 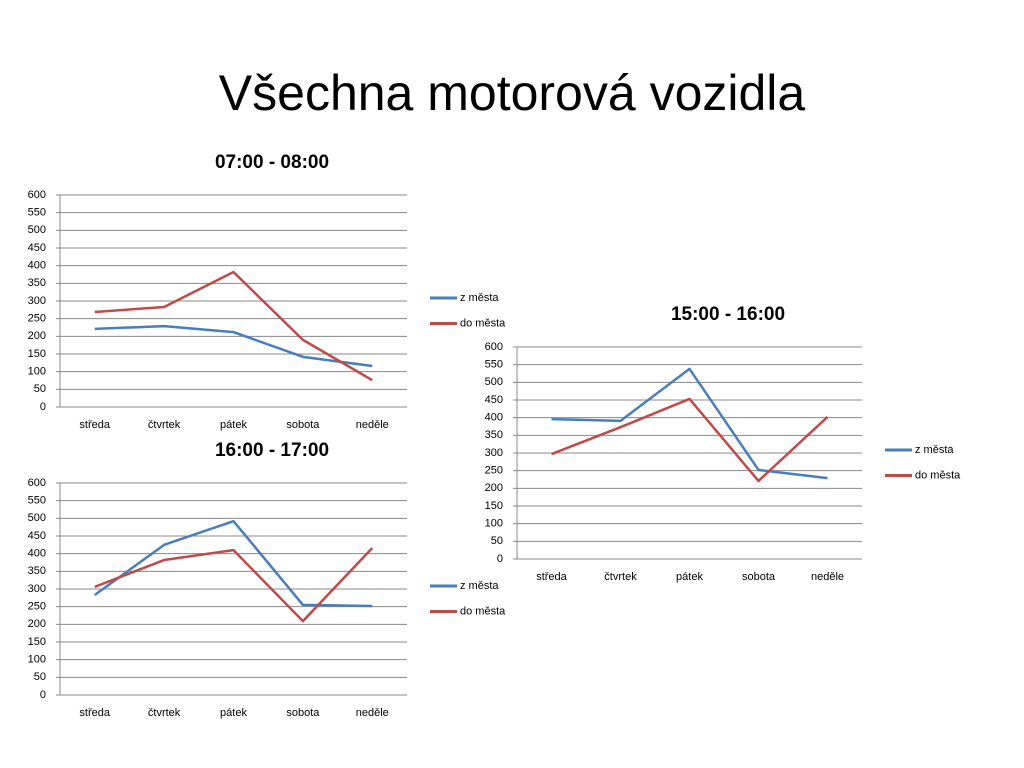 What do you see at coordinates (272, 162) in the screenshot?
I see `chart-title: 07:00 - 08:00` at bounding box center [272, 162].